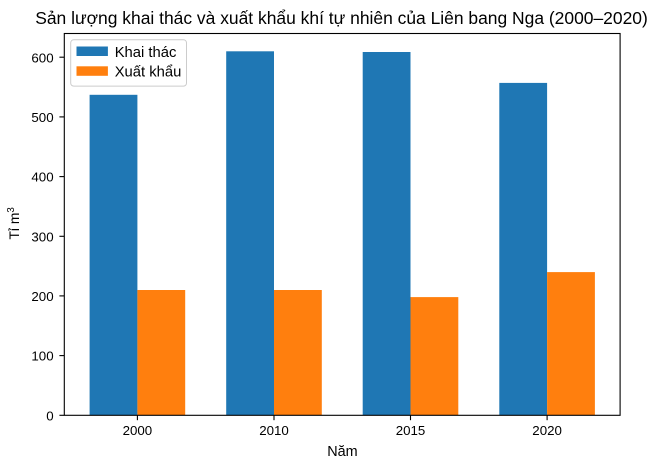 This screenshot has height=470, width=655. What do you see at coordinates (42, 236) in the screenshot?
I see `svg-text: 300` at bounding box center [42, 236].